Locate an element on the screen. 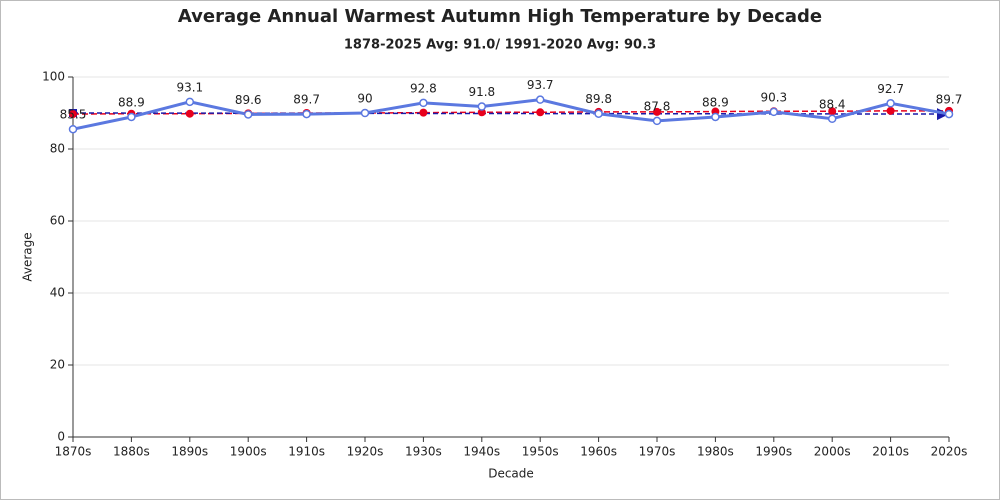 This screenshot has height=500, width=1000. y-axis-title: Average is located at coordinates (28, 256).